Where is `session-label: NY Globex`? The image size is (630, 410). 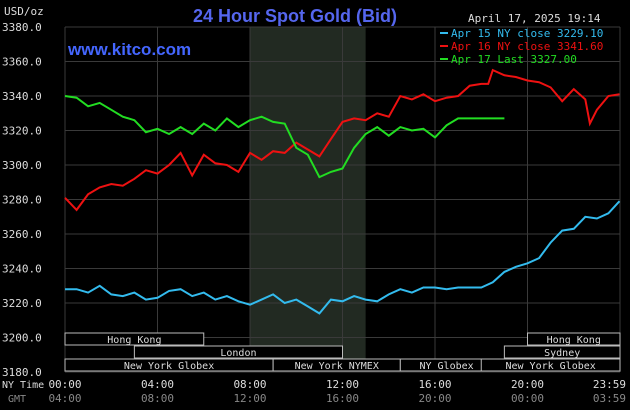 session-label: NY Globex is located at coordinates (446, 366).